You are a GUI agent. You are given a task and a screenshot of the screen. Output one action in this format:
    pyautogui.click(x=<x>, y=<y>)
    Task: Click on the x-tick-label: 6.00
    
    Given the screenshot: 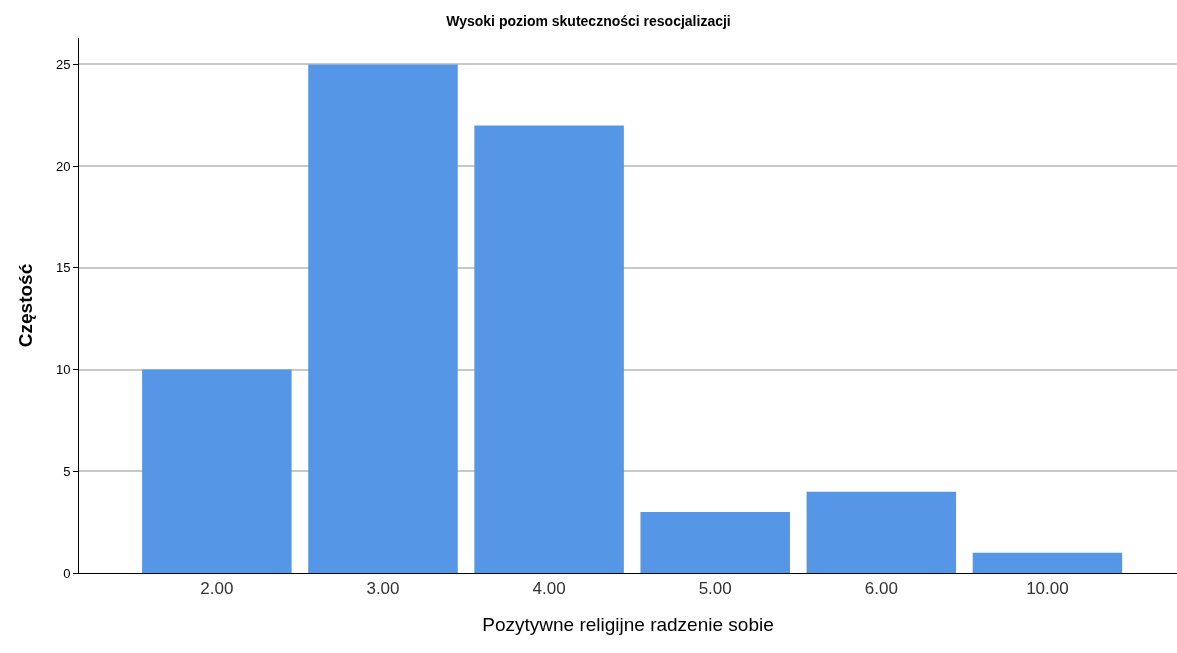 What is the action you would take?
    pyautogui.click(x=881, y=589)
    